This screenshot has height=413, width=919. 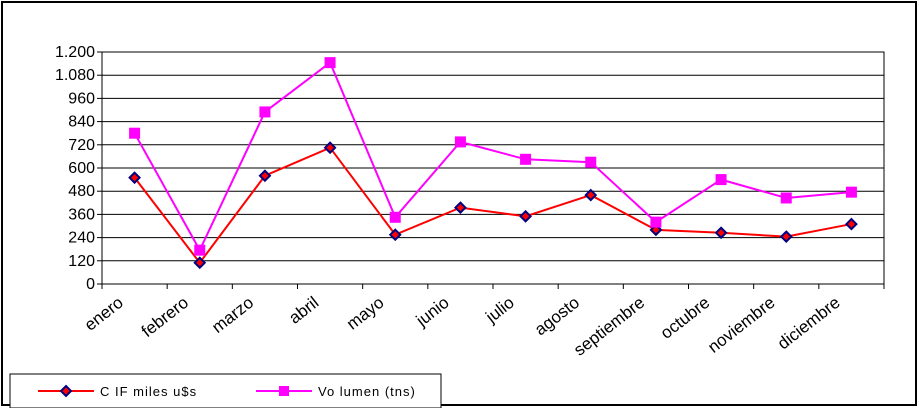 I want to click on y-tick-label: 840, so click(x=81, y=122).